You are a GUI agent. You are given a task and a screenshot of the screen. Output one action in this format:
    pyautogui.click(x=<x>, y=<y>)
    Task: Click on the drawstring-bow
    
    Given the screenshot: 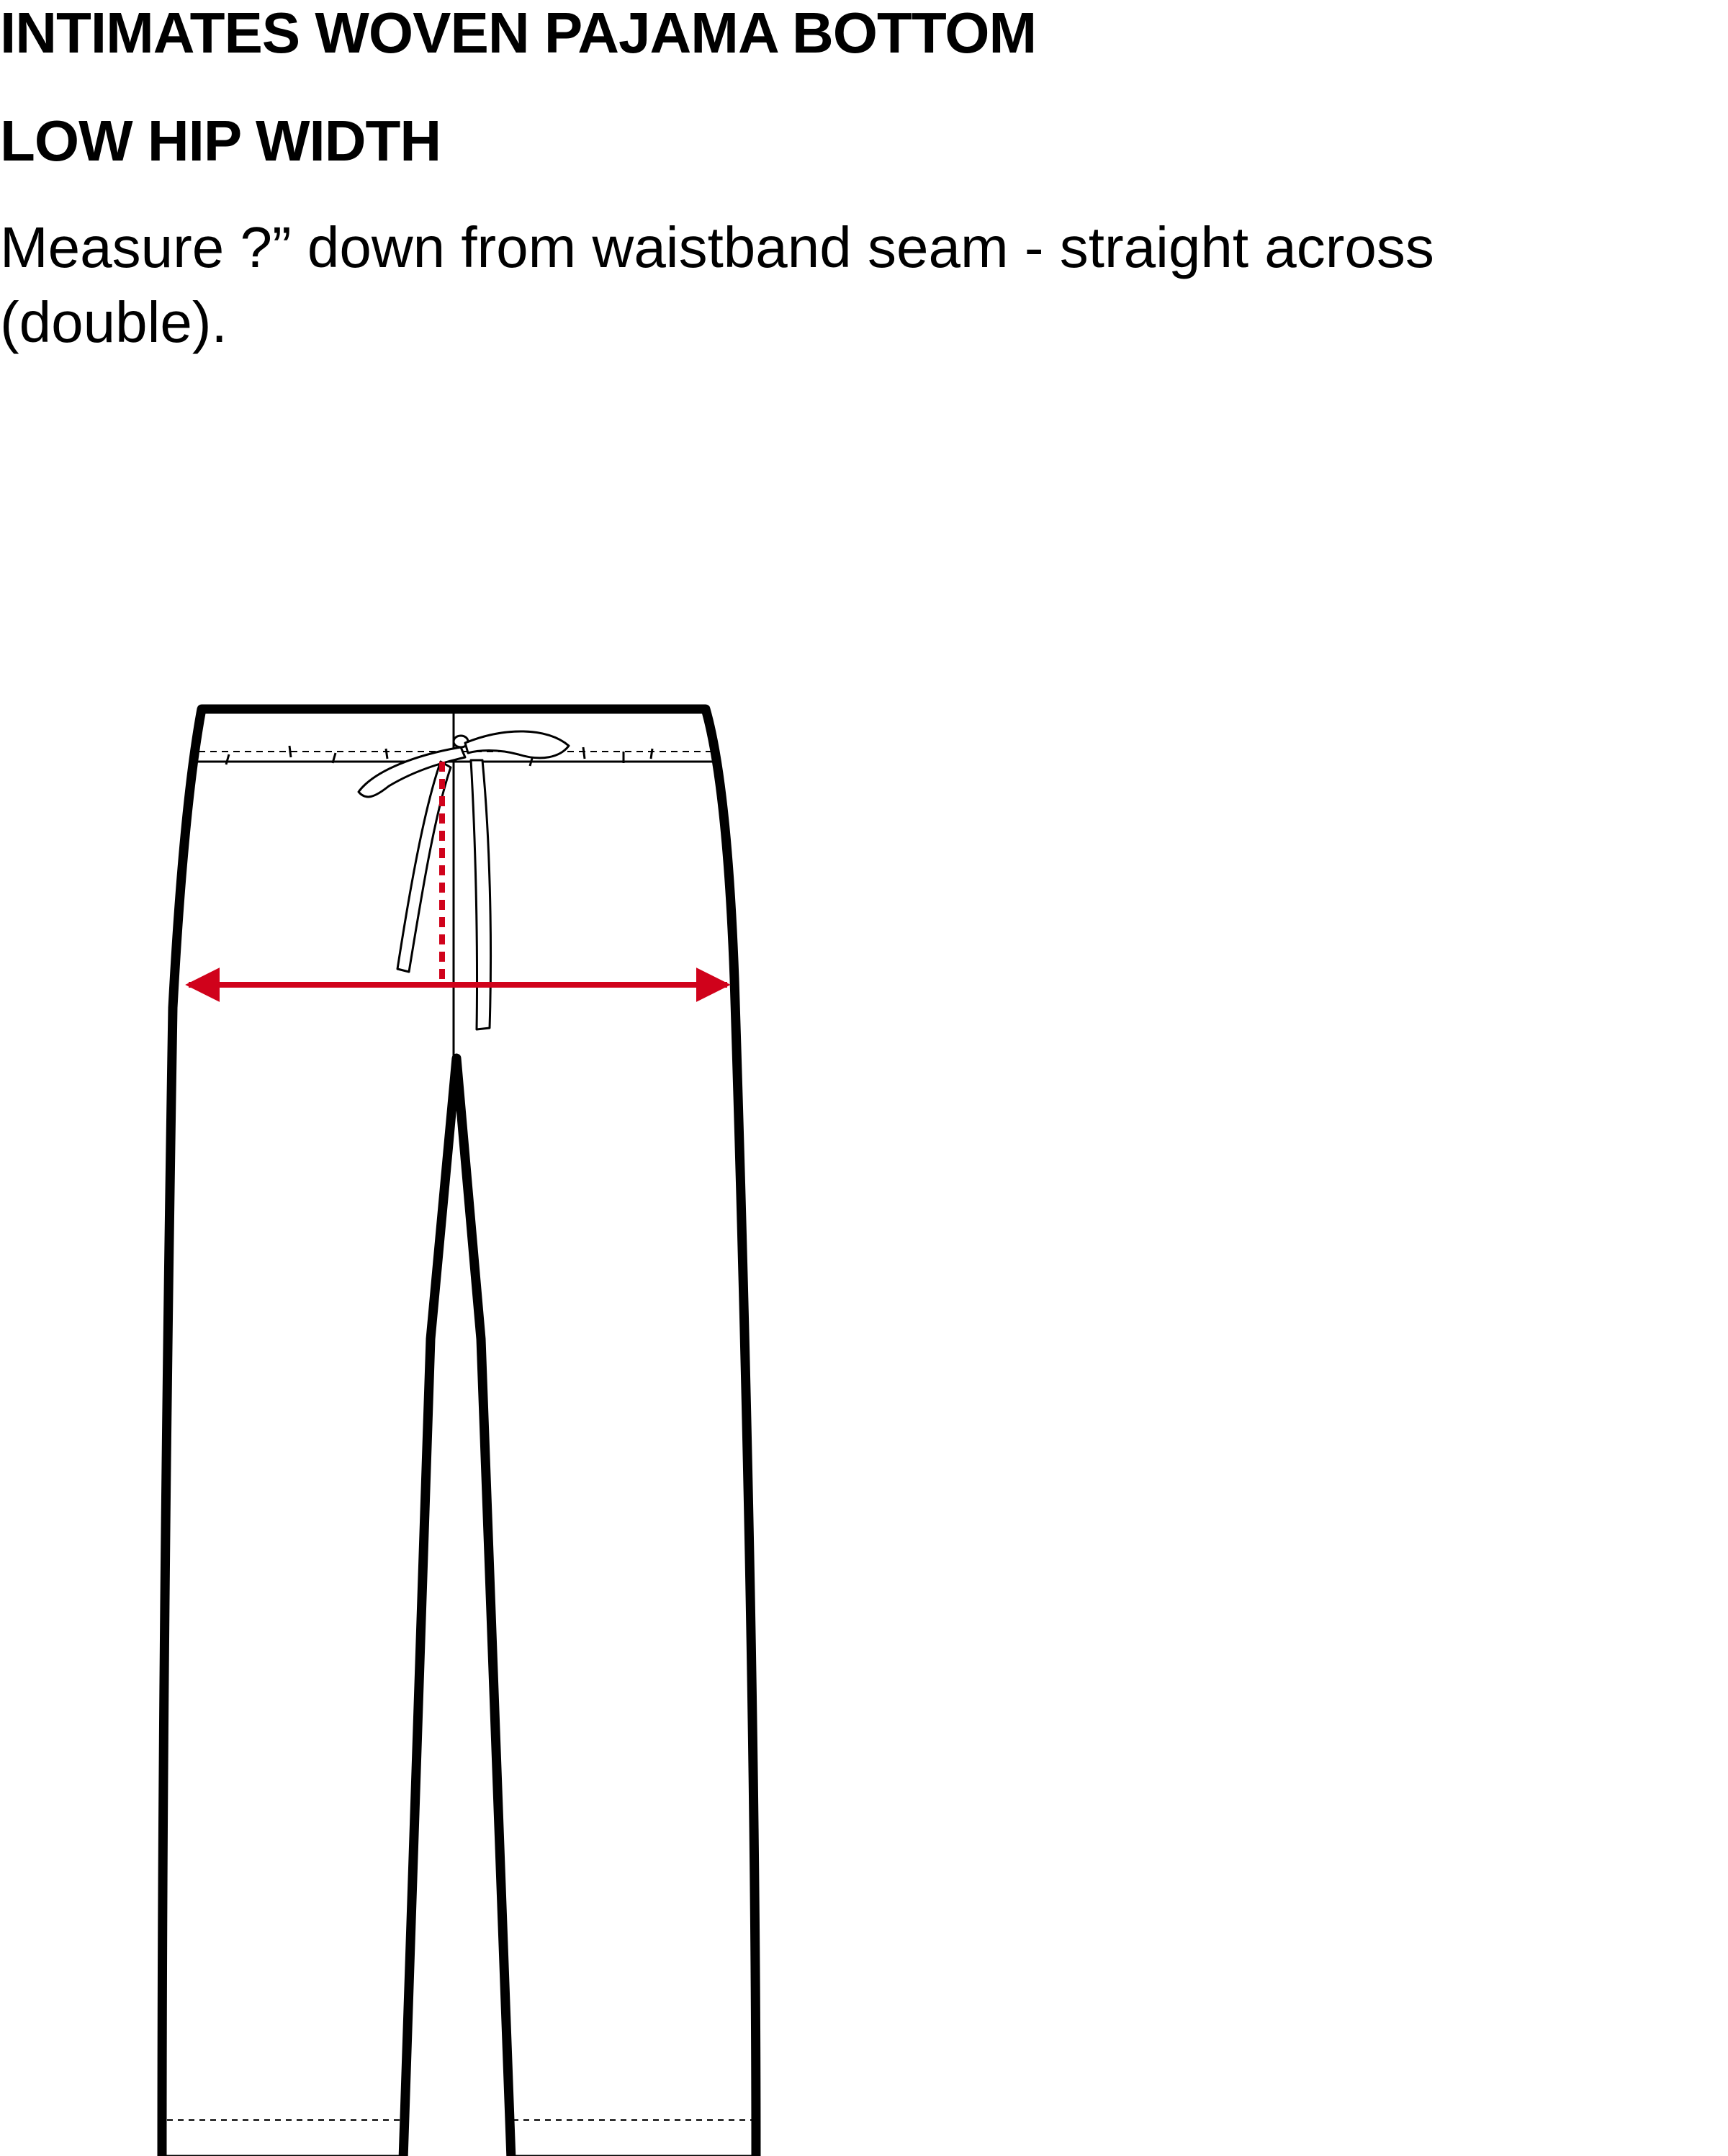 What is the action you would take?
    pyautogui.click(x=463, y=881)
    